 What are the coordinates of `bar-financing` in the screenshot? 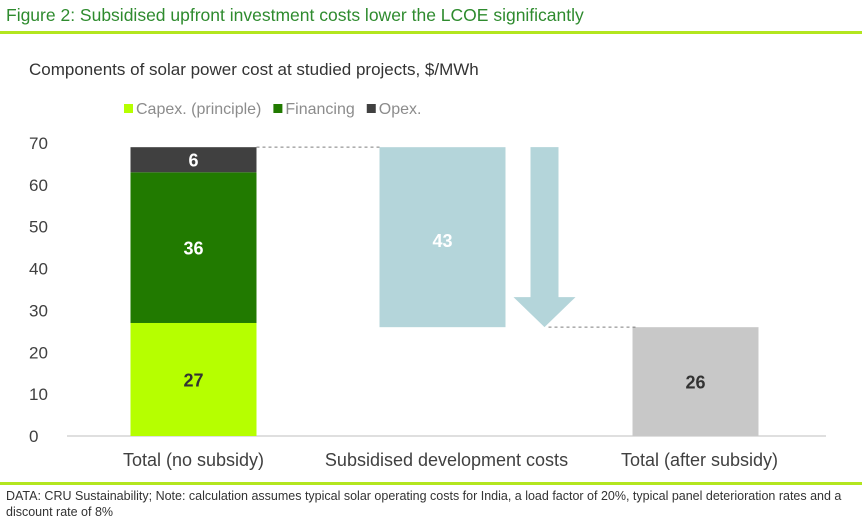 It's located at (193, 247).